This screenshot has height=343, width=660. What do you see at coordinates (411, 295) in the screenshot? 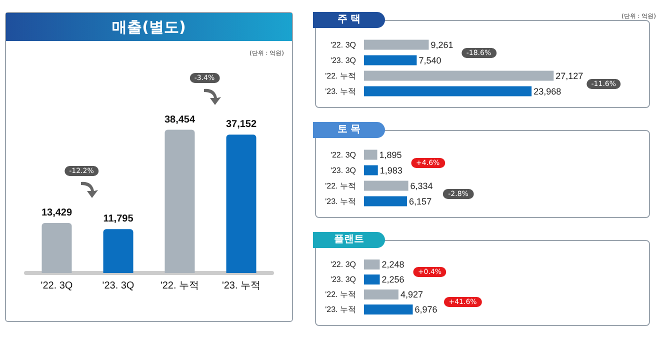
I see `data-label: 4,927` at bounding box center [411, 295].